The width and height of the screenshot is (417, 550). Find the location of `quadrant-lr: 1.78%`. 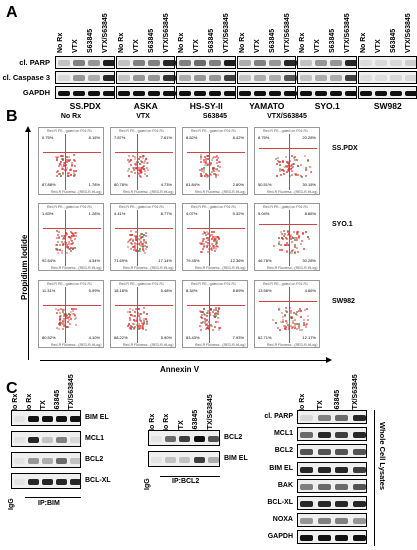

quadrant-lr: 1.78% is located at coordinates (94, 184).